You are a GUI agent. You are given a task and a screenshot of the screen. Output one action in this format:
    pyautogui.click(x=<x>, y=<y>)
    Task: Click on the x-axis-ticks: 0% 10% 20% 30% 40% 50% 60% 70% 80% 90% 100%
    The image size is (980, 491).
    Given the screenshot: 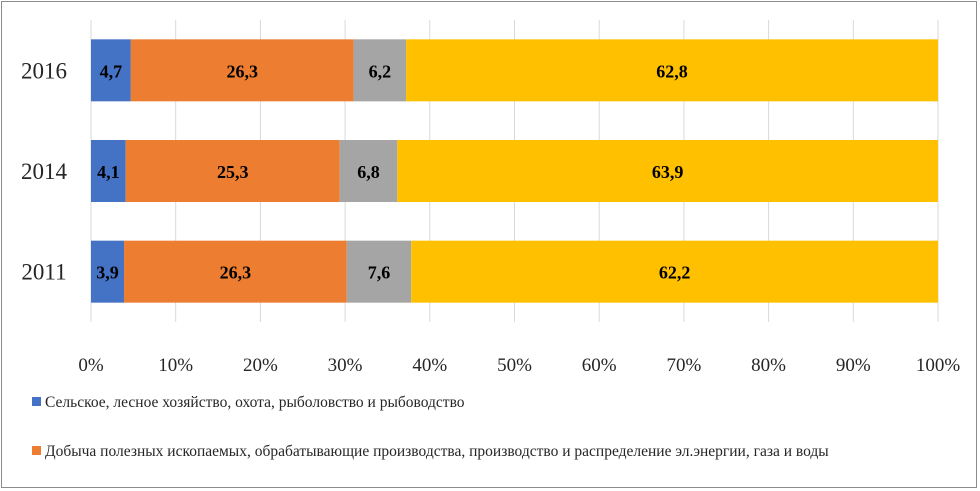 What is the action you would take?
    pyautogui.click(x=519, y=365)
    